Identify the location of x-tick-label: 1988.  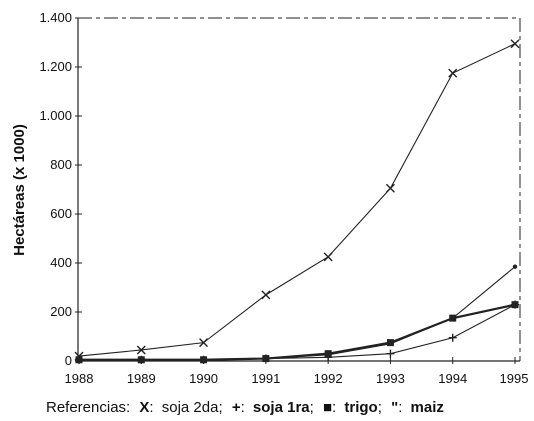
(79, 378).